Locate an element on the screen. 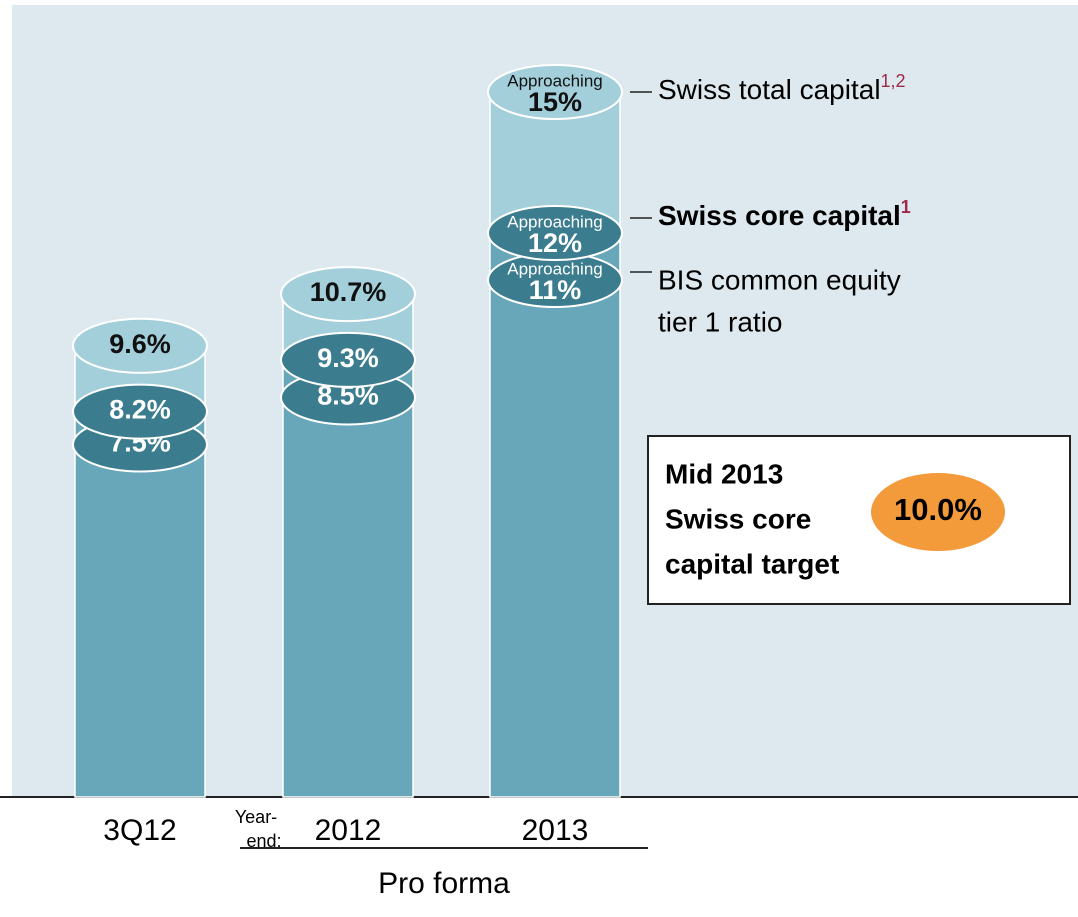 The height and width of the screenshot is (917, 1078). target-value: 10.0% is located at coordinates (938, 509).